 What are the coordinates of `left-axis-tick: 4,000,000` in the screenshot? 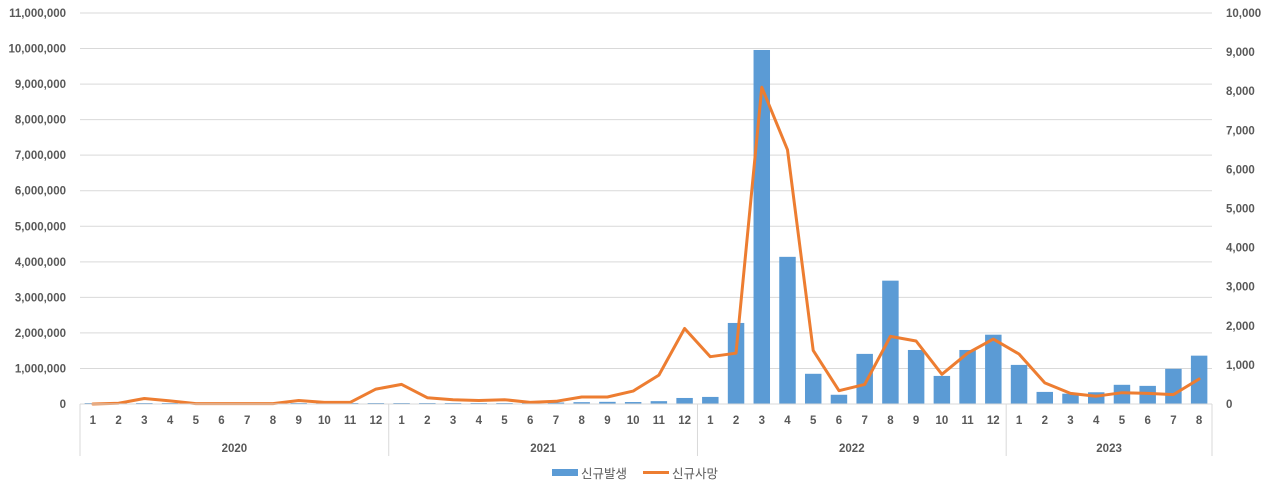 It's located at (40, 263).